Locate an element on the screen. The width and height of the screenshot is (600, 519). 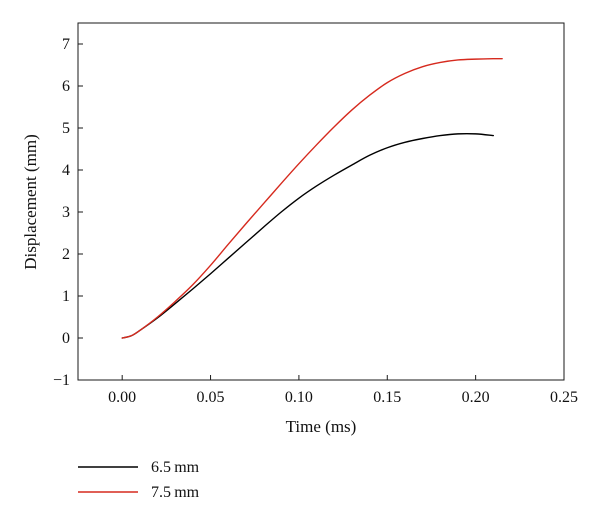
x-tick-label: 0.15 is located at coordinates (387, 397).